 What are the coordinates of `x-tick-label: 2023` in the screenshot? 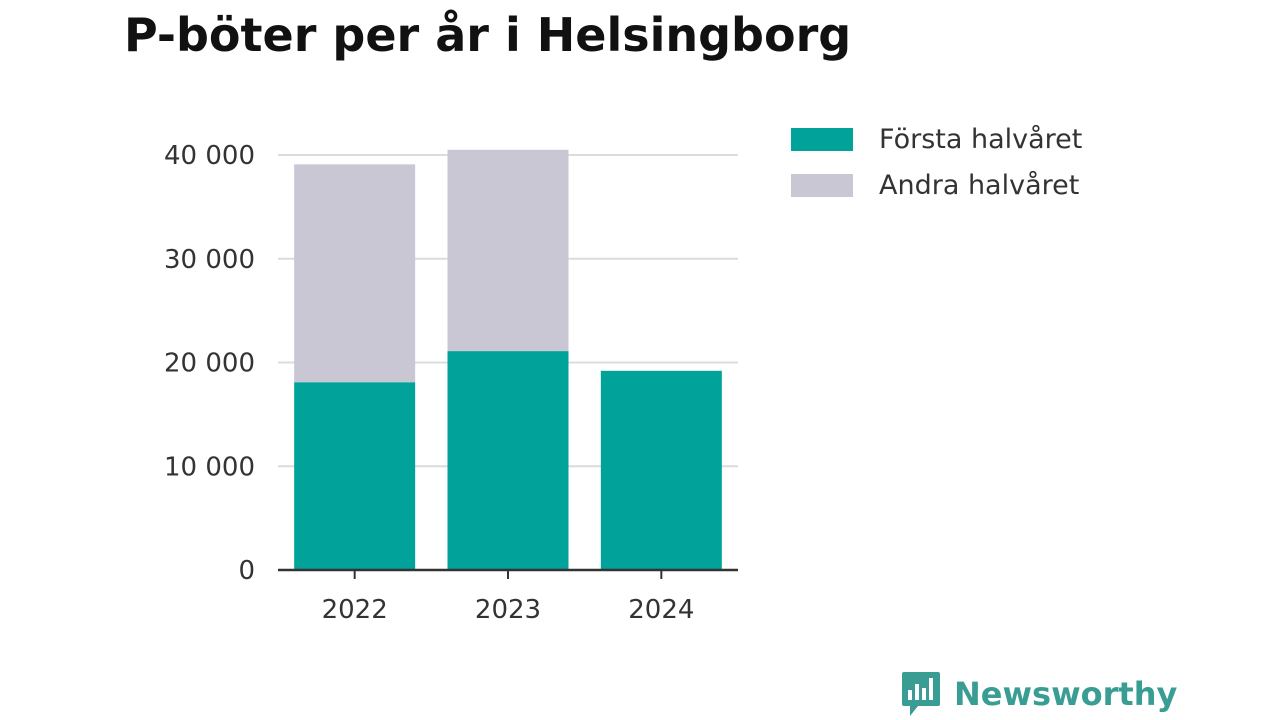 It's located at (508, 610).